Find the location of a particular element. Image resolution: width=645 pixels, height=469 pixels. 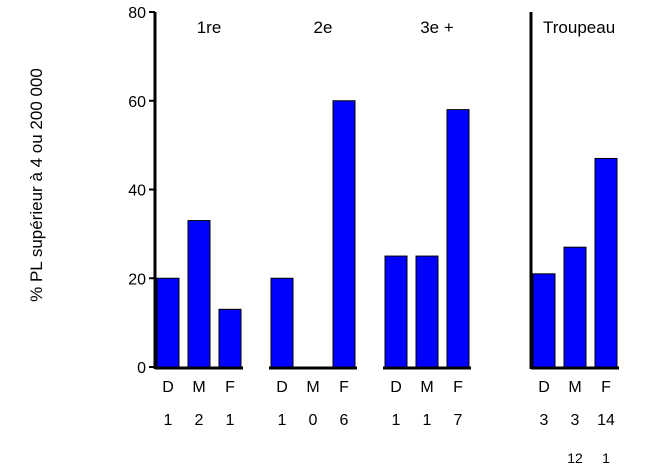

y-tick-label: 60 is located at coordinates (137, 102).